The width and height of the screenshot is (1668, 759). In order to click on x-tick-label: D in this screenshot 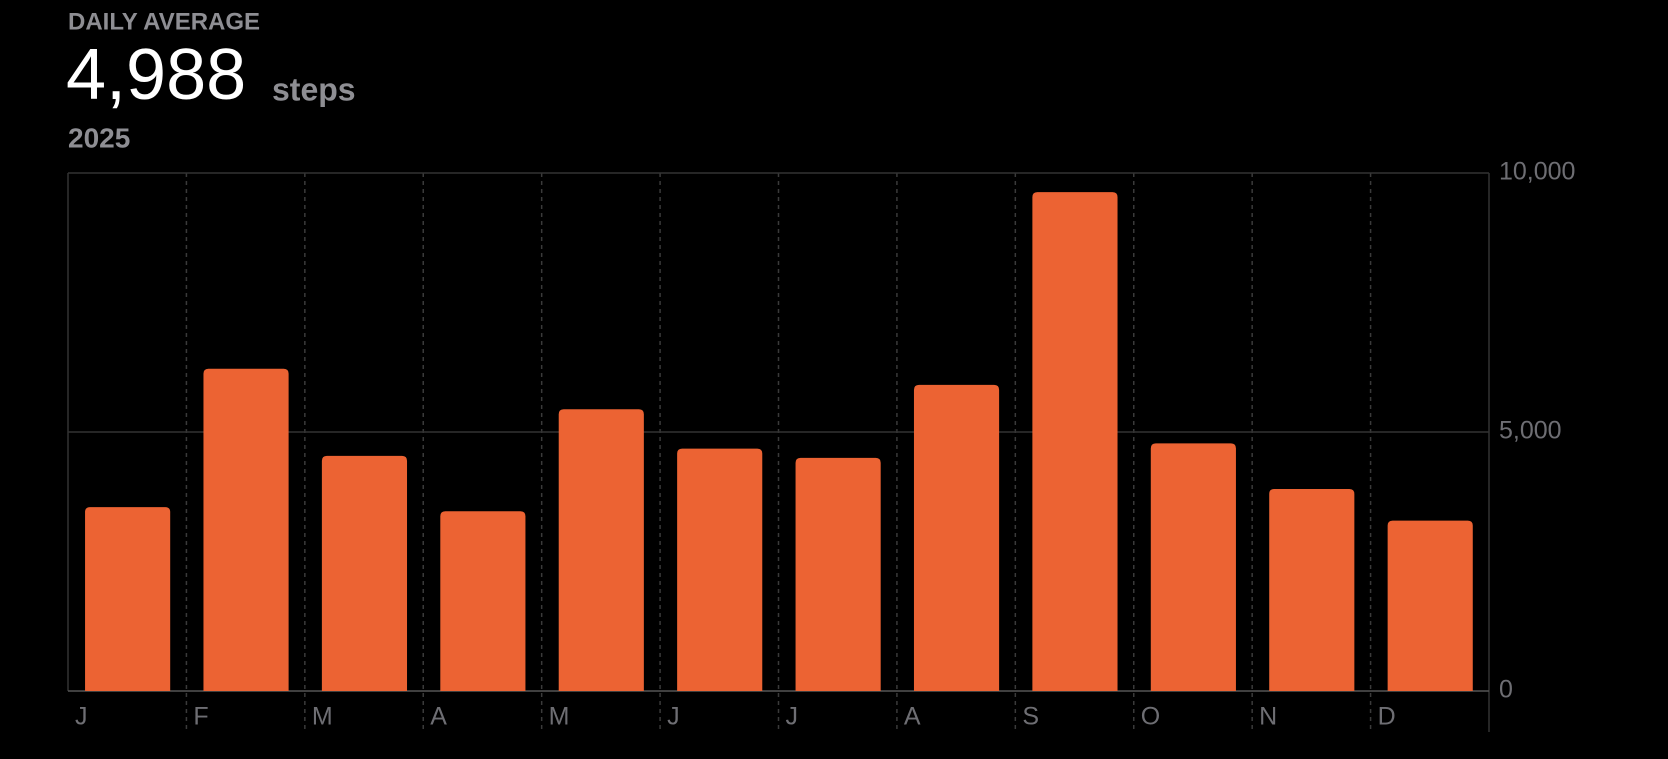, I will do `click(1387, 717)`.